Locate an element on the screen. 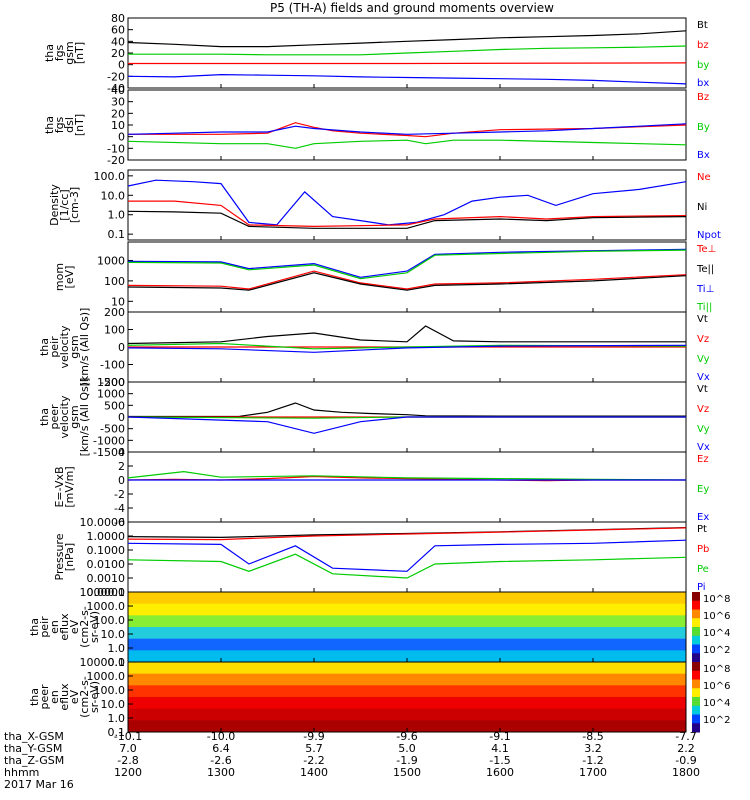 The height and width of the screenshot is (800, 750). x-tick-label: -8.5 is located at coordinates (592, 736).